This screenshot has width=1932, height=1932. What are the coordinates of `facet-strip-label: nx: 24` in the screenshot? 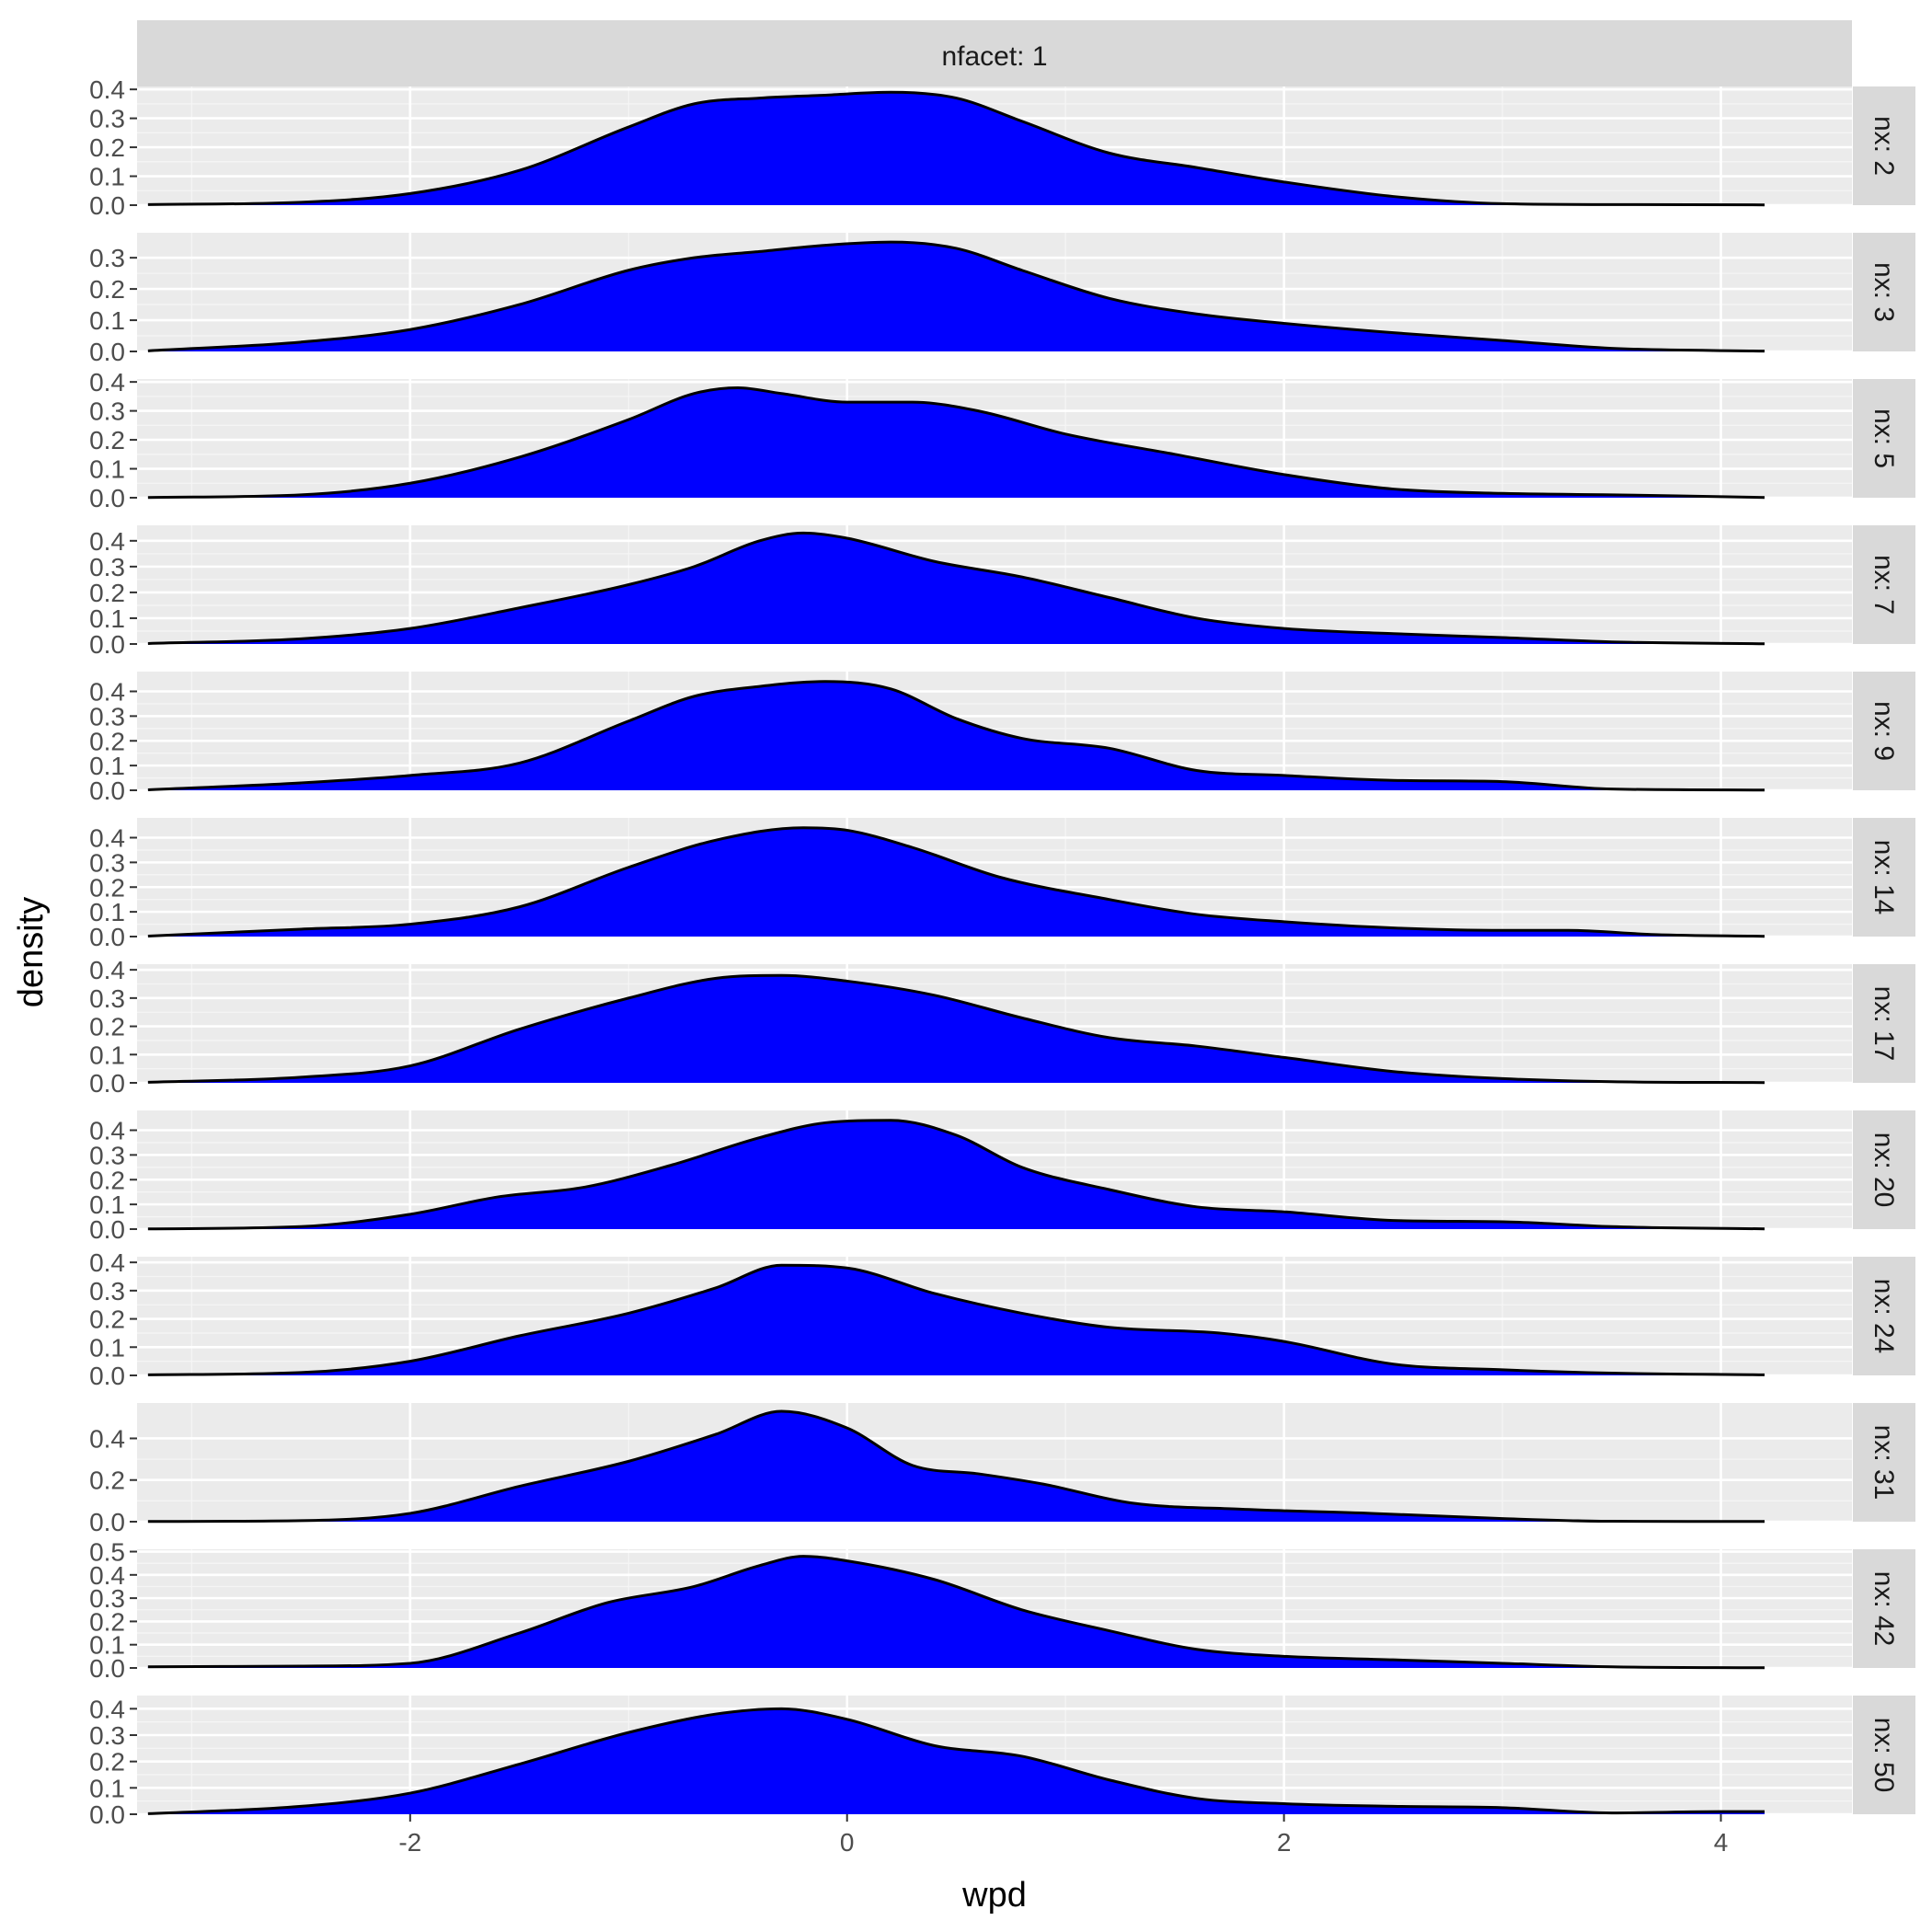 It's located at (1884, 1316).